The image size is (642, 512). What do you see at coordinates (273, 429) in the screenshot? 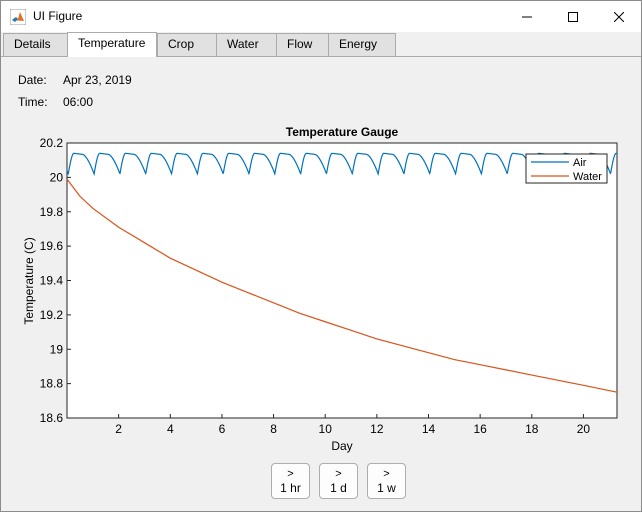
I see `x-tick-label: 8` at bounding box center [273, 429].